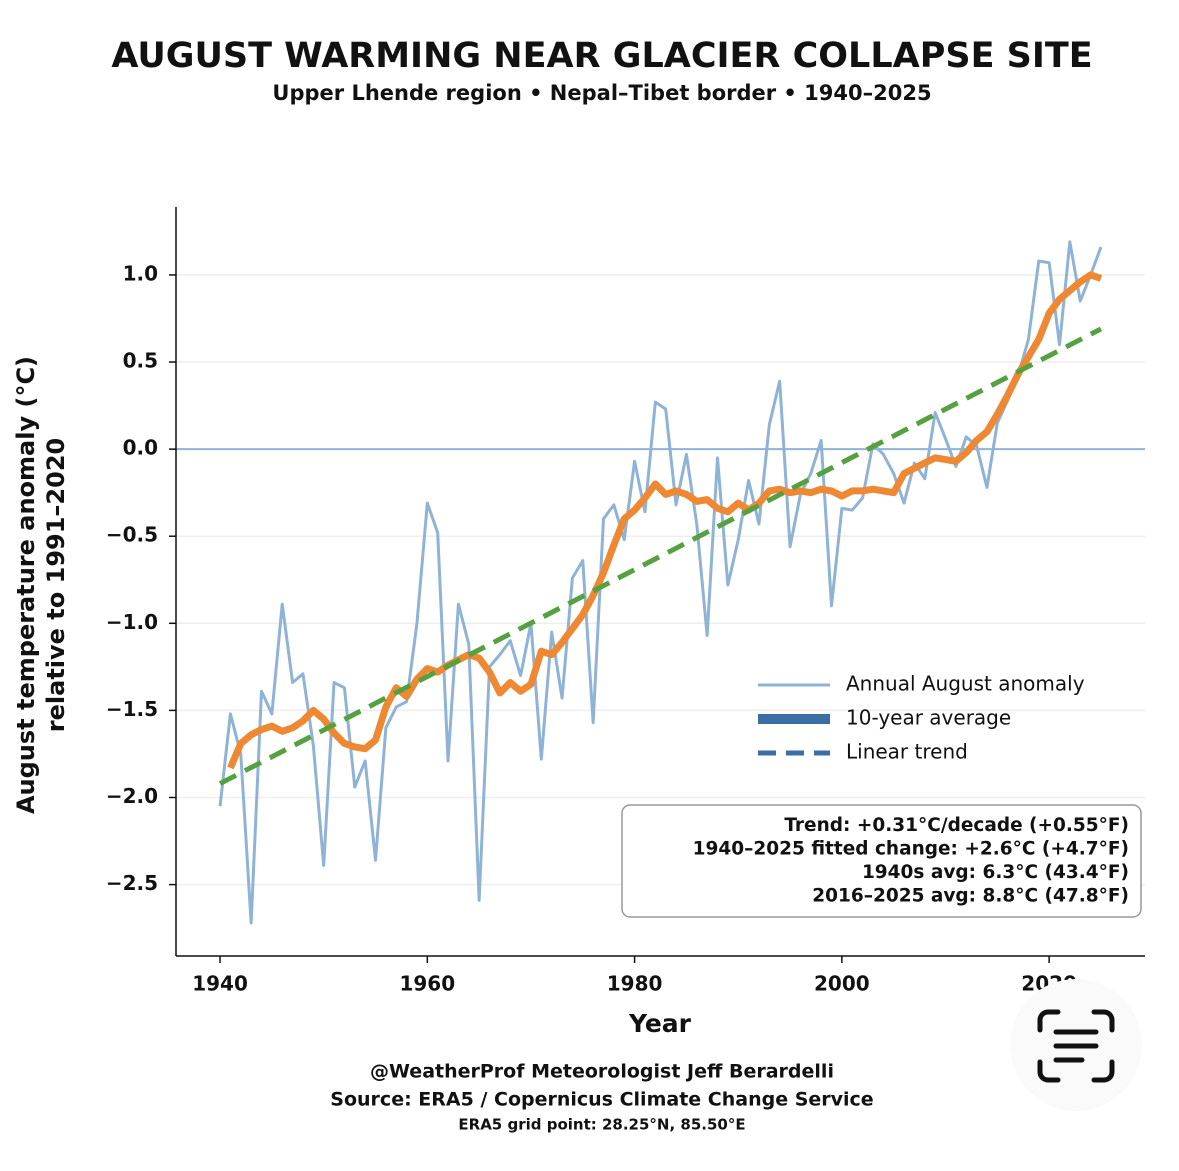  Describe the element at coordinates (132, 622) in the screenshot. I see `y-tick-label: −1.0` at that location.